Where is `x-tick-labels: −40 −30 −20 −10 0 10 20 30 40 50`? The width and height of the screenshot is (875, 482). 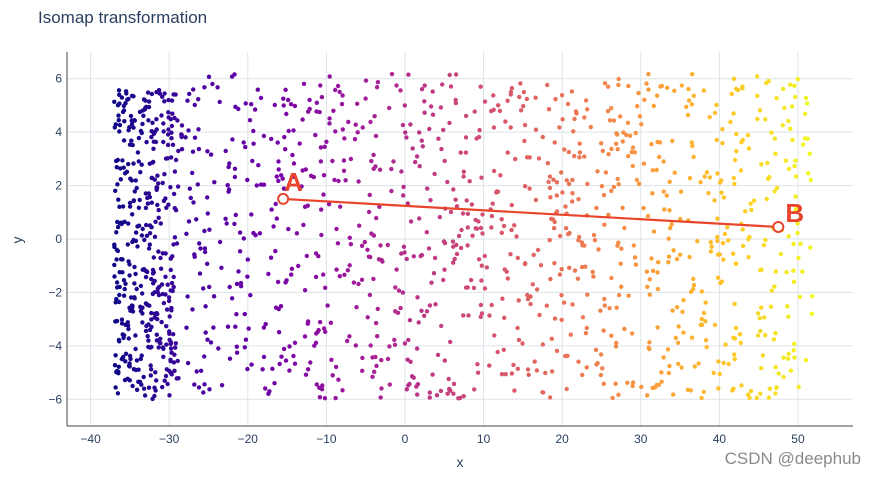 x-tick-labels: −40 −30 −20 −10 0 10 20 30 40 50 is located at coordinates (442, 439).